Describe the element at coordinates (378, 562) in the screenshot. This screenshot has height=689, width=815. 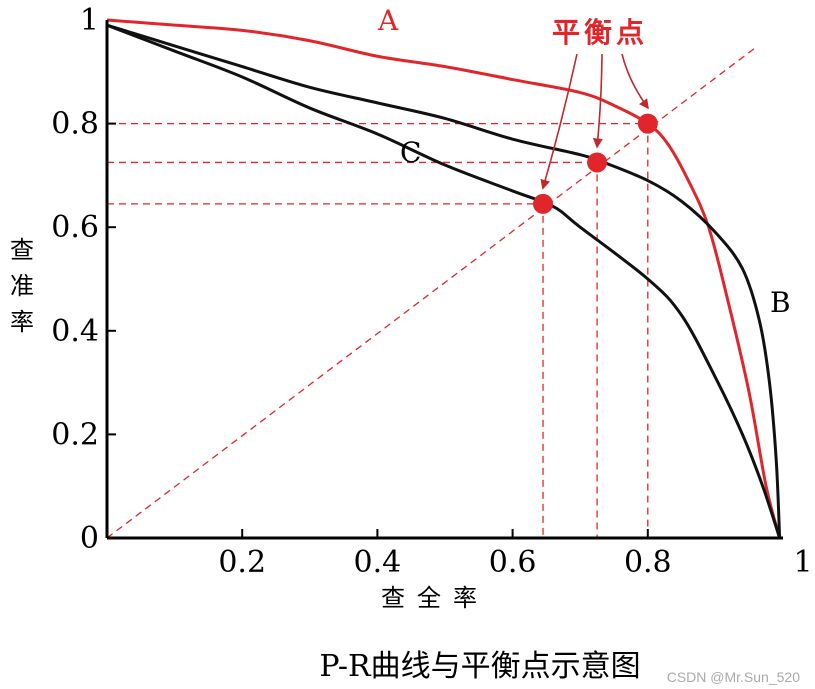
I see `x-tick-label: 0.4` at that location.